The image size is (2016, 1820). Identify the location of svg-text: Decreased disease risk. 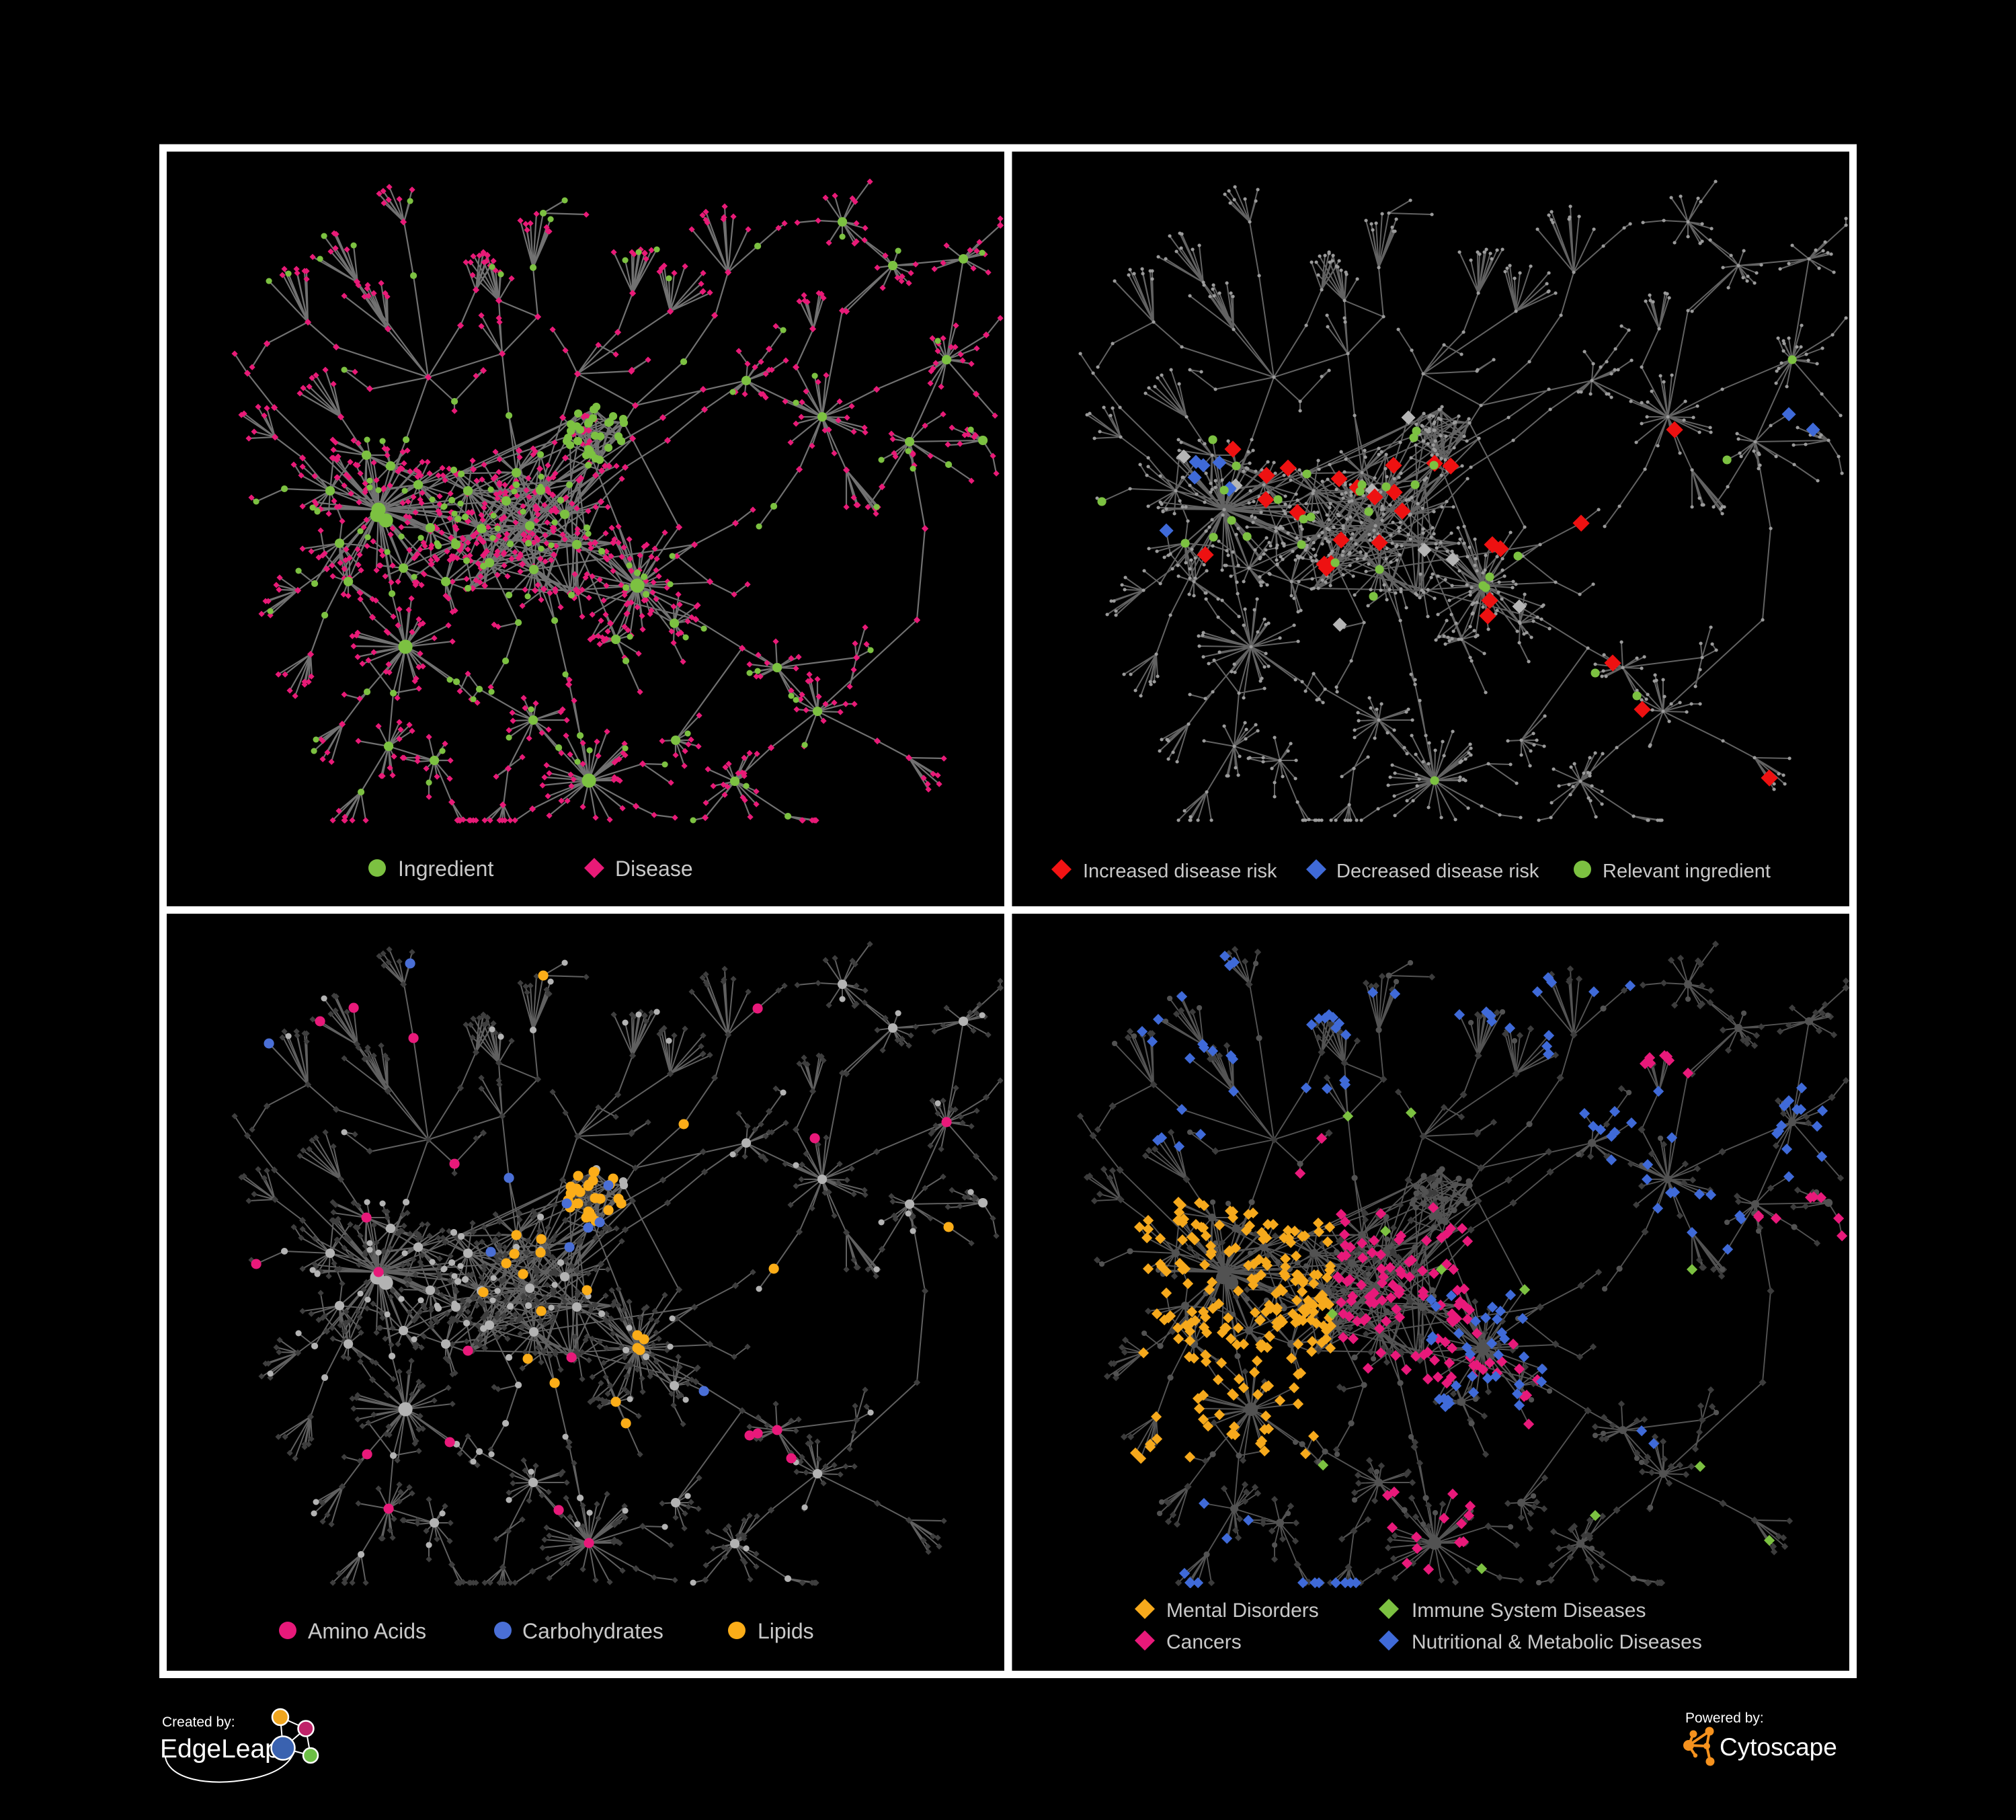
(1437, 871).